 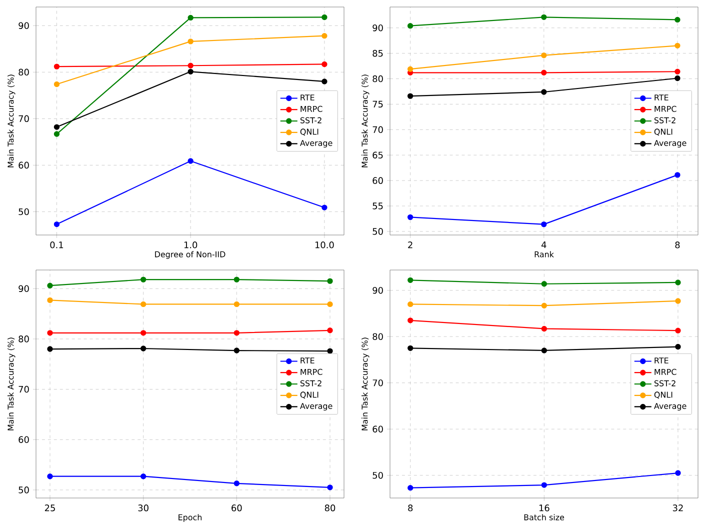 I want to click on x-tick-label: 25, so click(x=49, y=508).